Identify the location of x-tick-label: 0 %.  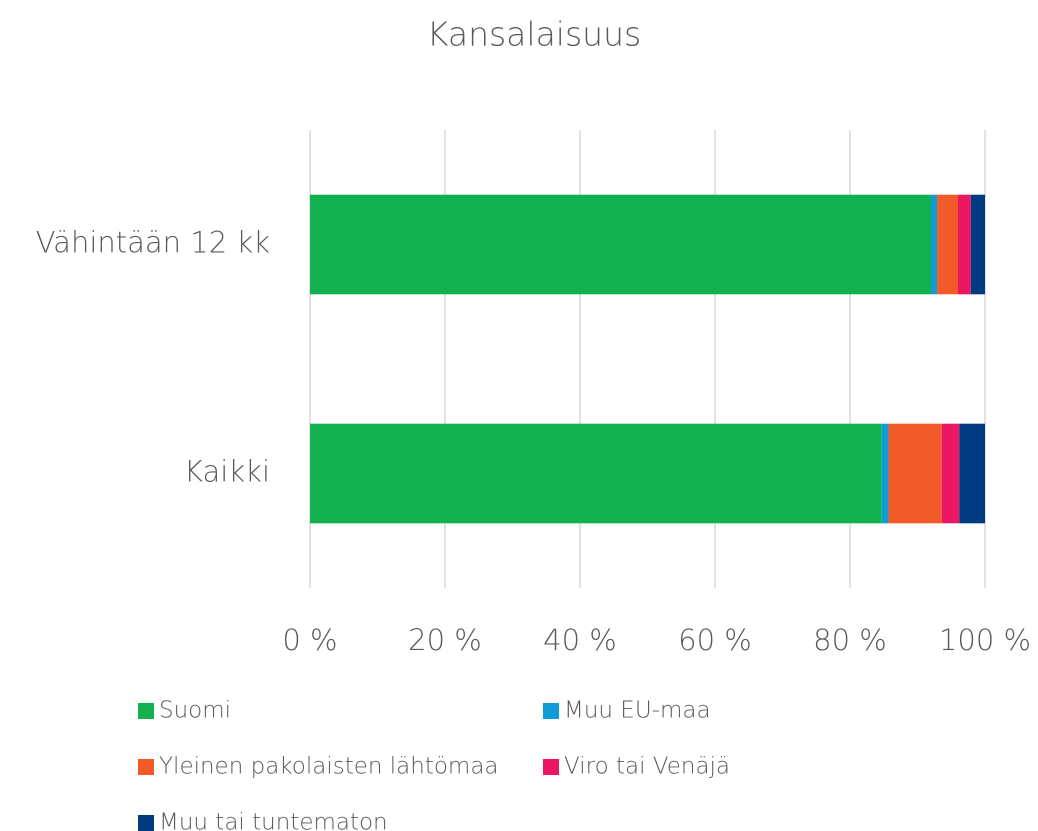
(309, 640).